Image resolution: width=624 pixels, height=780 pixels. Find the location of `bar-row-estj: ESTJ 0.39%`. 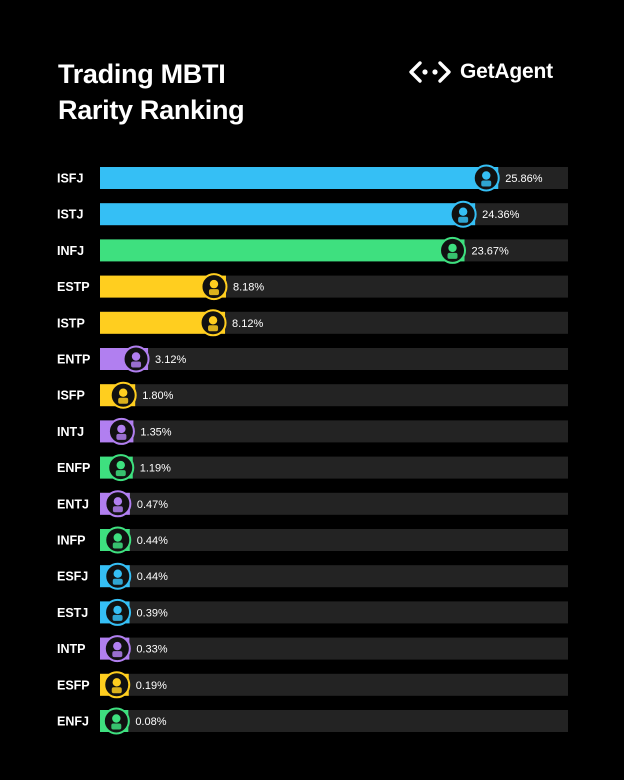

bar-row-estj: ESTJ 0.39% is located at coordinates (312, 612).